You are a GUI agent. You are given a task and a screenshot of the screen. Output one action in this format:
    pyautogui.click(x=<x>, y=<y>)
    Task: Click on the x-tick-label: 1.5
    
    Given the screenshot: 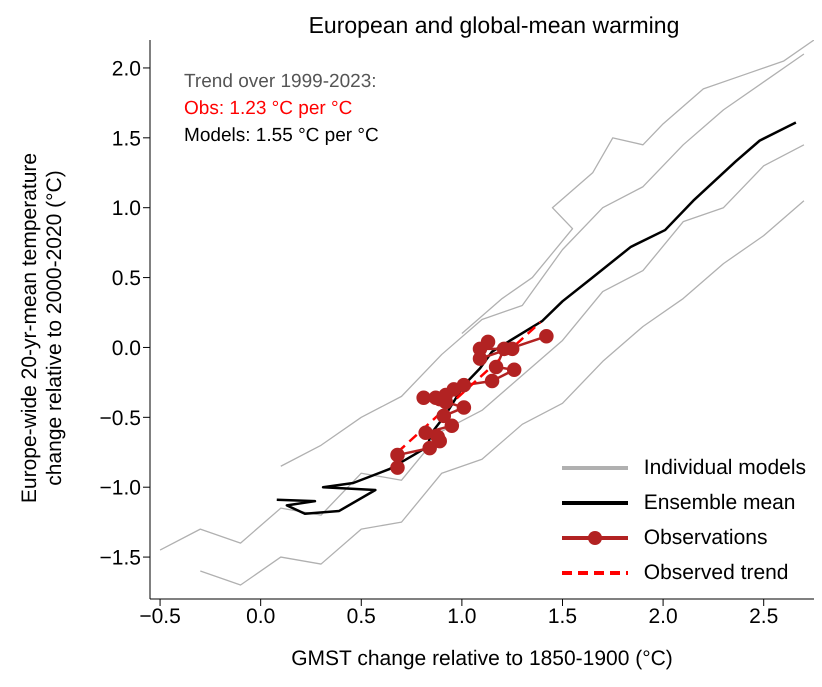 What is the action you would take?
    pyautogui.click(x=563, y=616)
    